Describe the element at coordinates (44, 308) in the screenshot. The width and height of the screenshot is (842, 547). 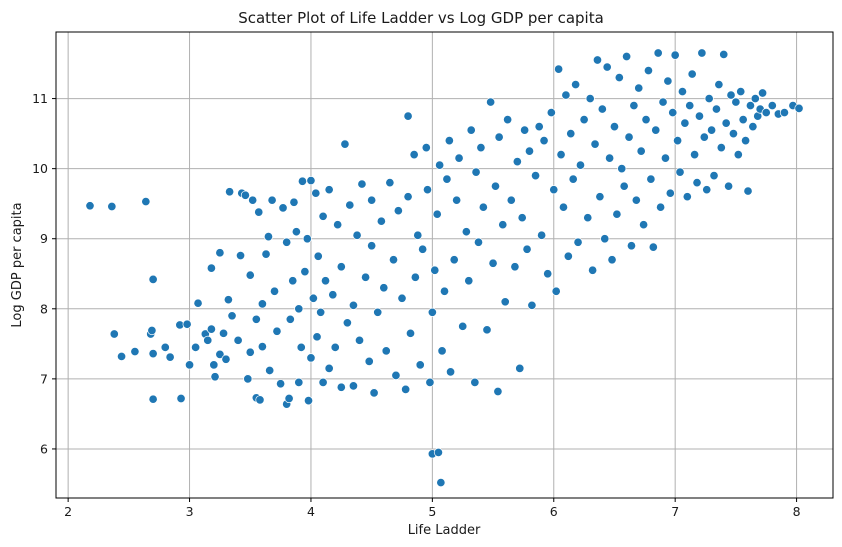
I see `y-tick-label: 8` at that location.